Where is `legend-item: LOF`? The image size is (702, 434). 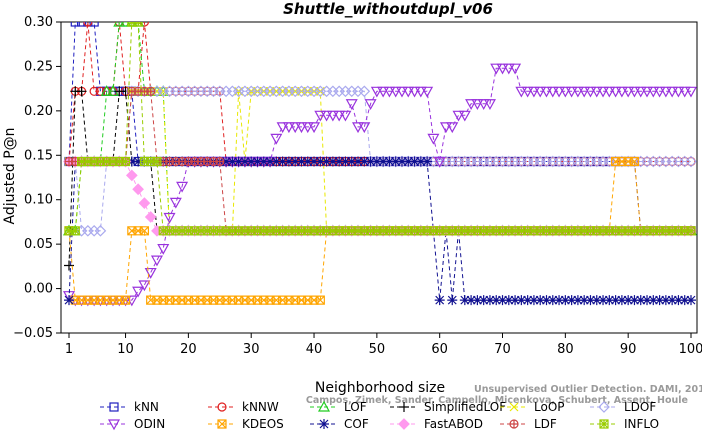
legend-item: LOF is located at coordinates (338, 407).